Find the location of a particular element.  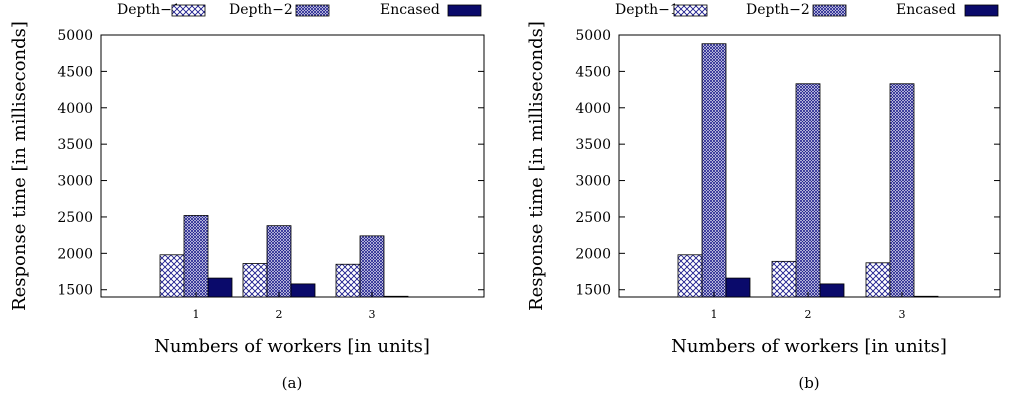

caption: (b) is located at coordinates (808, 383).